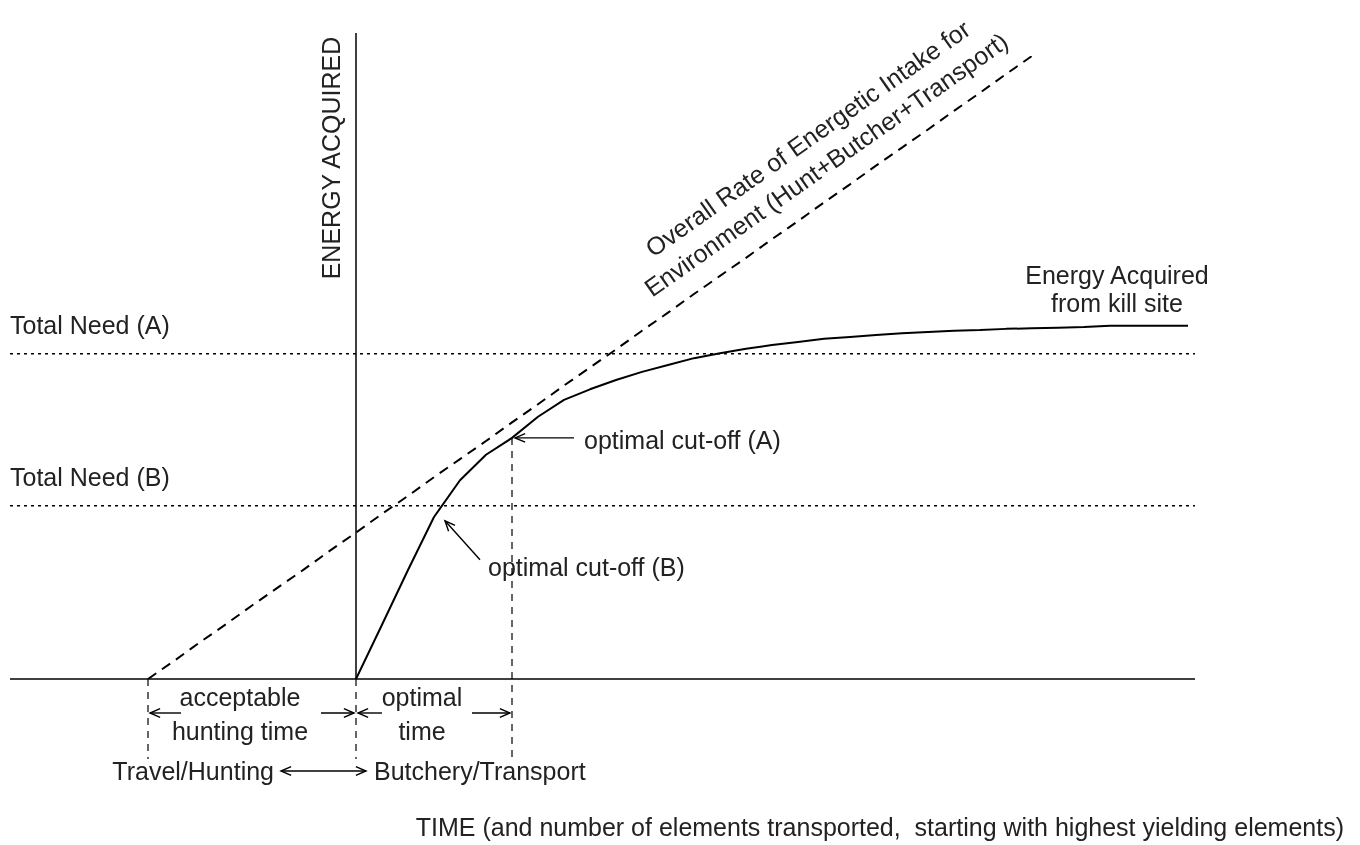  Describe the element at coordinates (586, 566) in the screenshot. I see `annotation: optimal cut-off (B)` at that location.